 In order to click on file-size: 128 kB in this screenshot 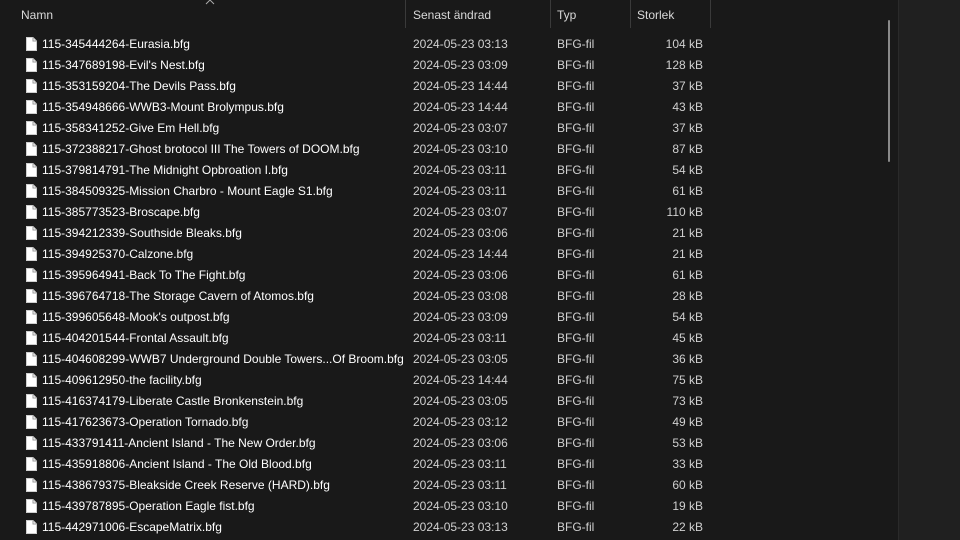, I will do `click(684, 65)`.